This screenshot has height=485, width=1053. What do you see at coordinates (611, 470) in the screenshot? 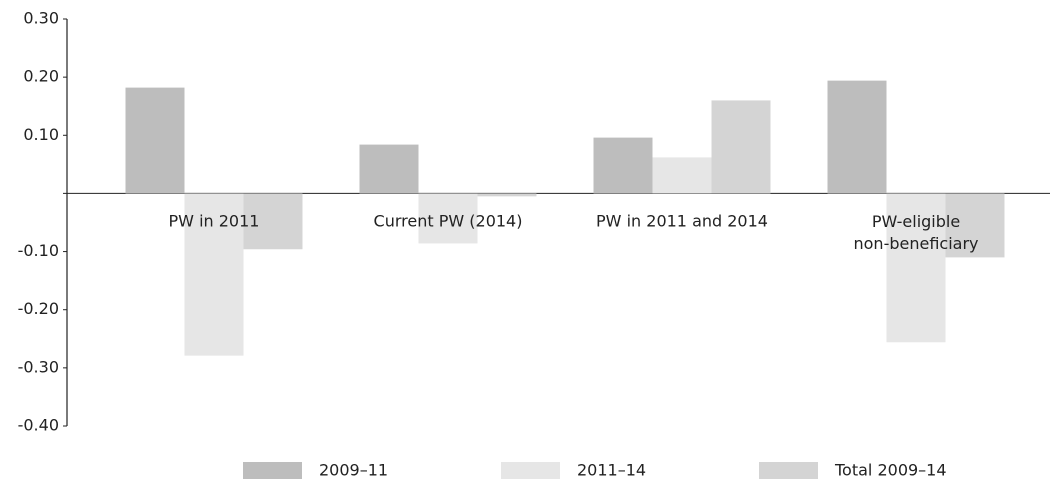
I see `legend-label: 2011–14` at bounding box center [611, 470].